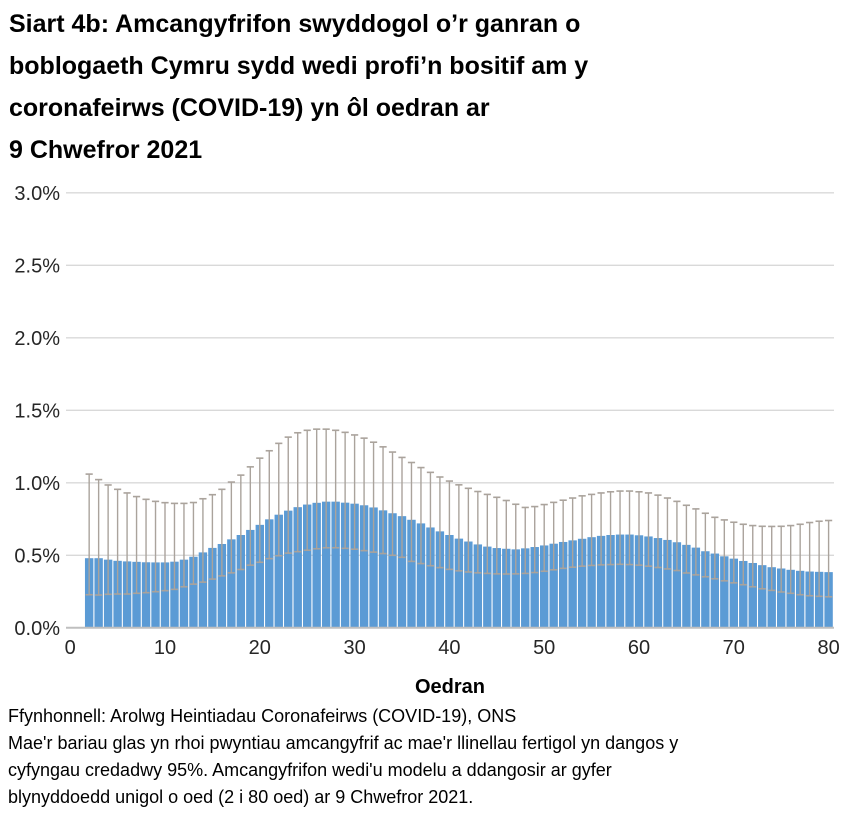  I want to click on y-tick-label: 3.0%, so click(37, 194).